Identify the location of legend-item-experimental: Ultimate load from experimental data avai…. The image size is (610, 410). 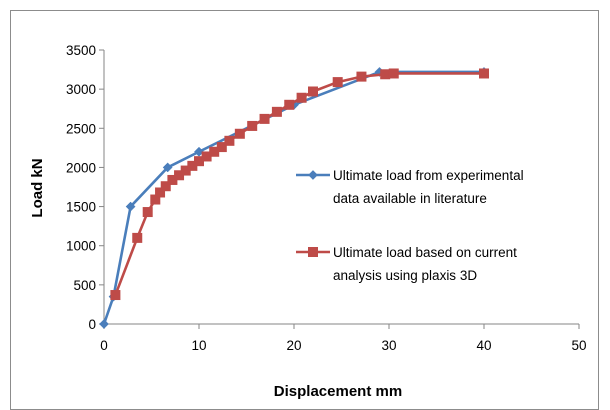
(410, 187).